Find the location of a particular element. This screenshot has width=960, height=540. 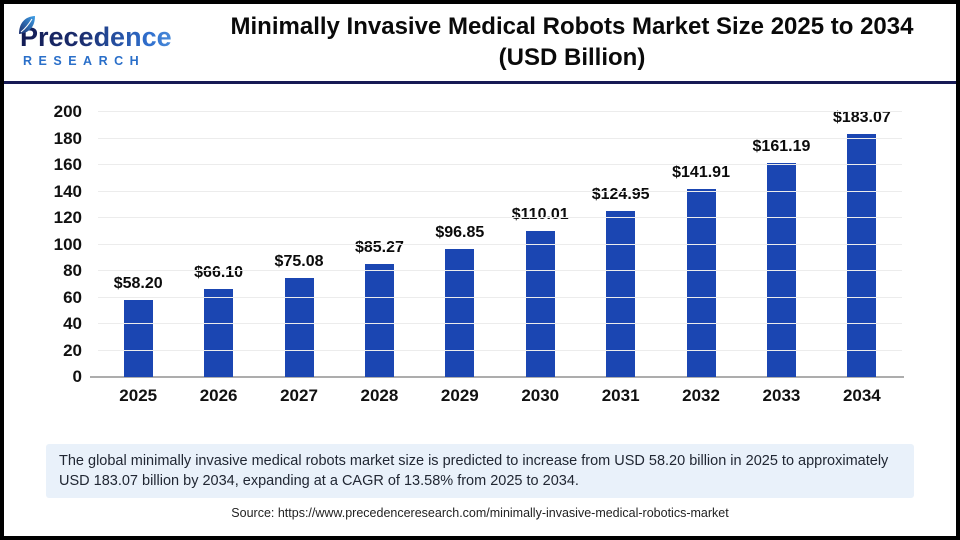

logo-brand-name: Precedence is located at coordinates (96, 36).